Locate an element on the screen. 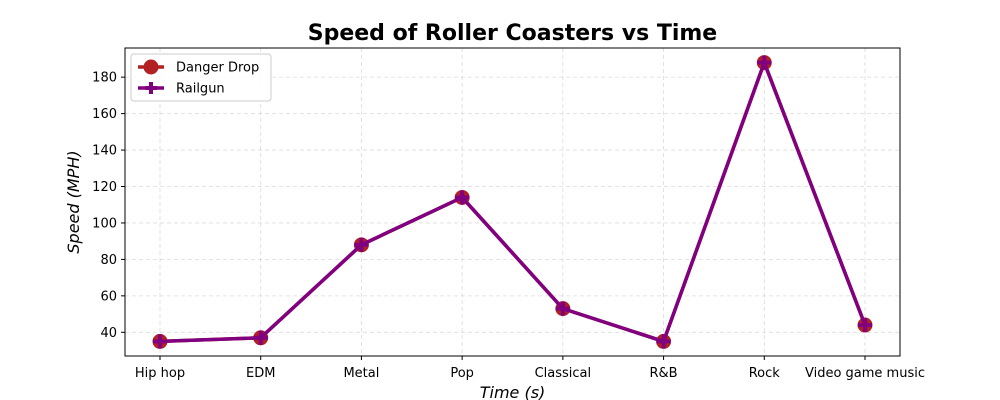 The width and height of the screenshot is (1000, 400). y-tick-label: 120 is located at coordinates (104, 187).